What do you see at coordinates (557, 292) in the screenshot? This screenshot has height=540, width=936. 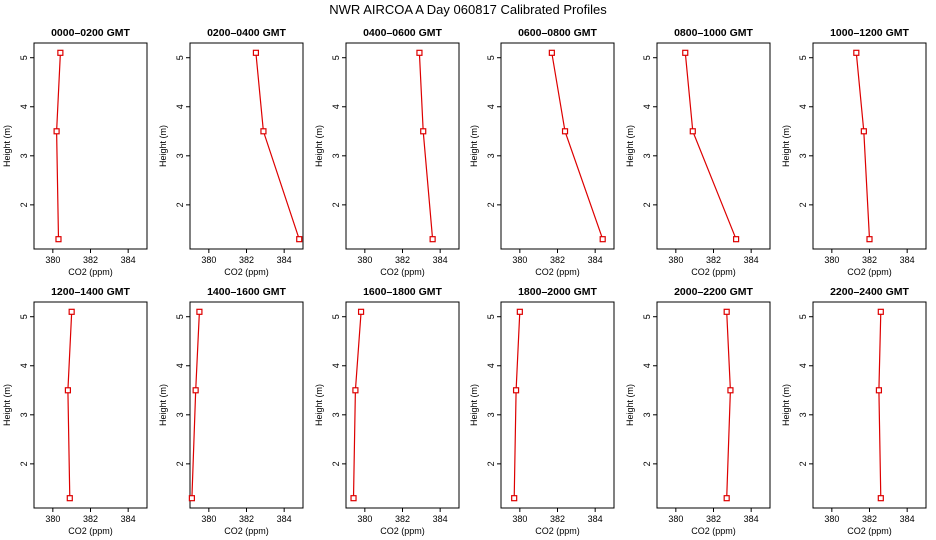 I see `panel-title: 1800–2000 GMT` at bounding box center [557, 292].